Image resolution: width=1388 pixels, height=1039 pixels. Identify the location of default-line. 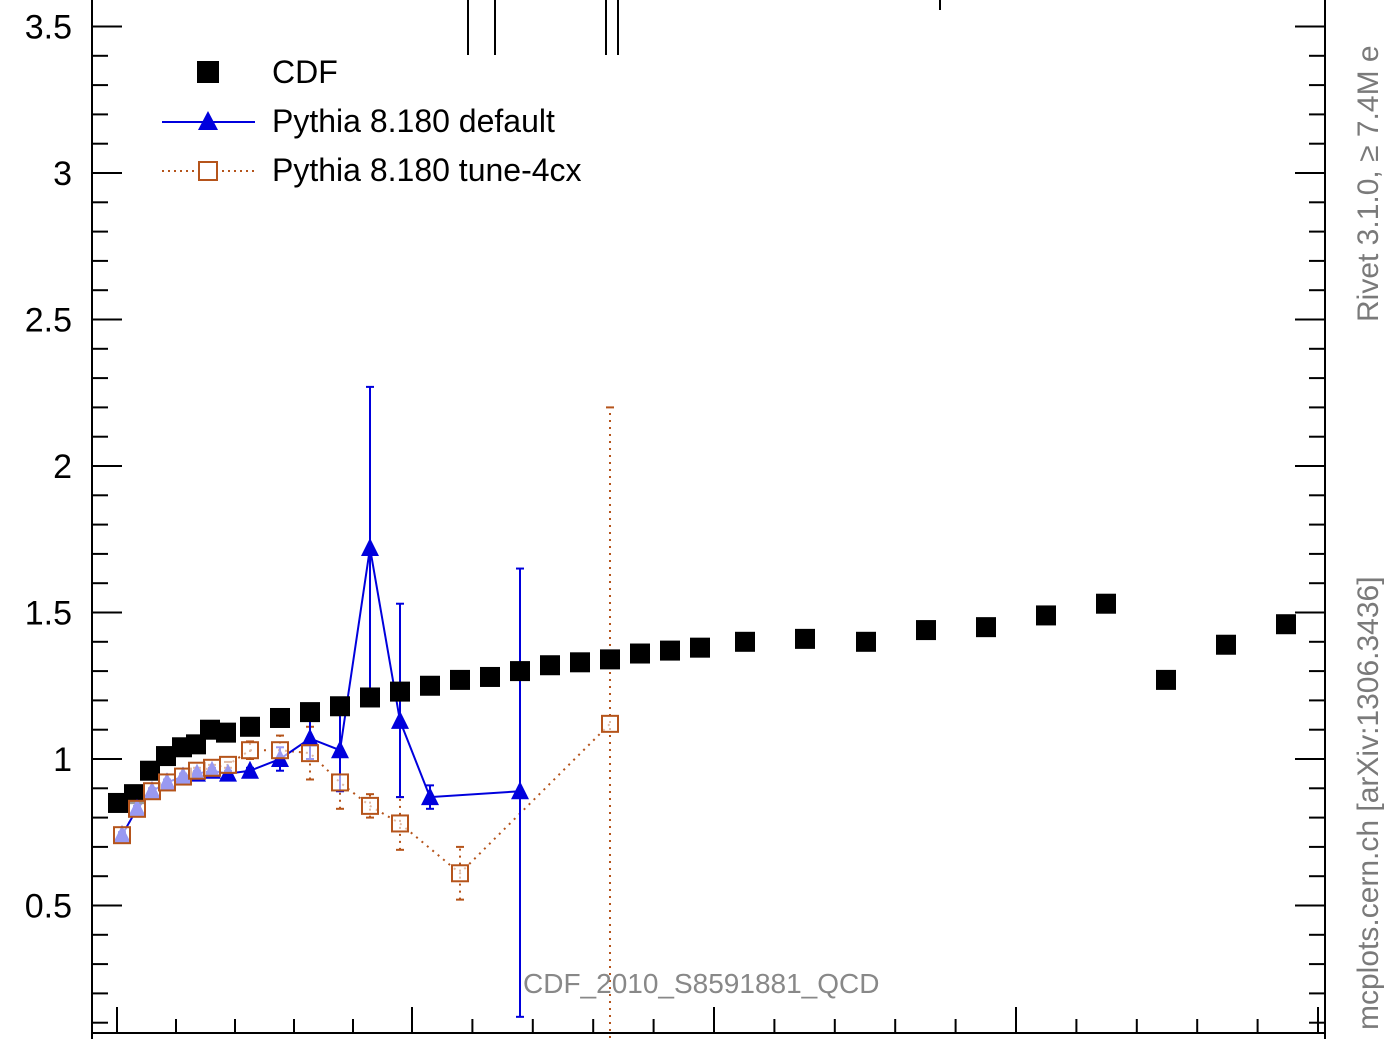
(321, 691).